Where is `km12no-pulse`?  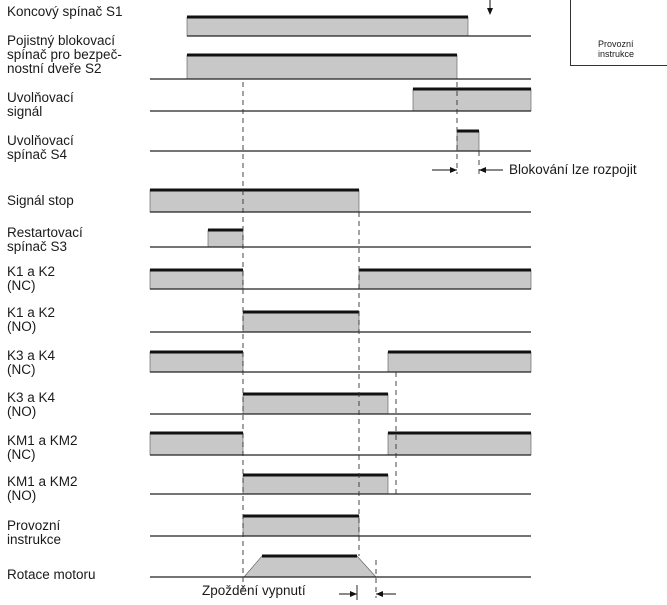 km12no-pulse is located at coordinates (315, 484).